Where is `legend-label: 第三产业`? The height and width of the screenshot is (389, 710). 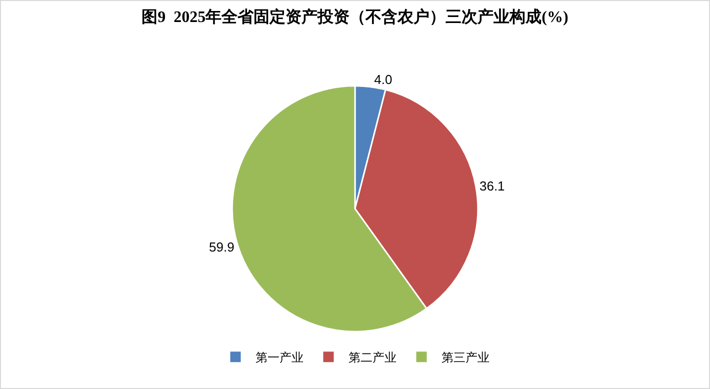 legend-label: 第三产业 is located at coordinates (466, 357).